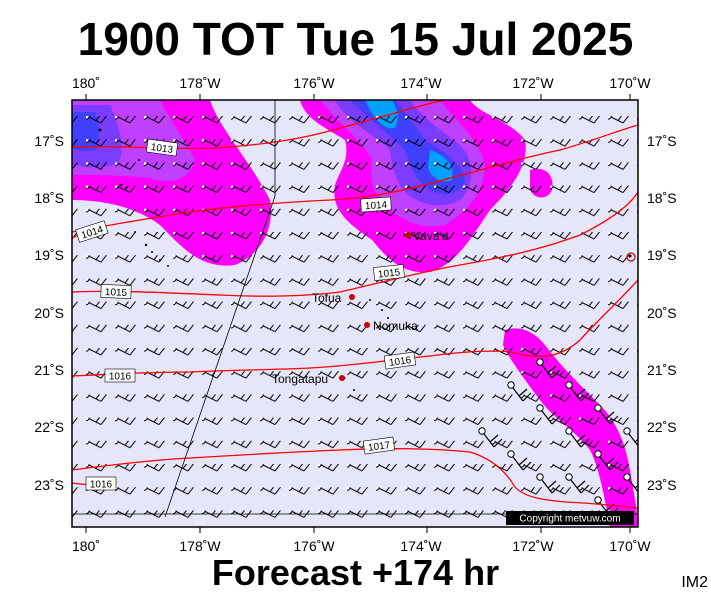  I want to click on lat-label-left-17s: 17˚S, so click(49, 141).